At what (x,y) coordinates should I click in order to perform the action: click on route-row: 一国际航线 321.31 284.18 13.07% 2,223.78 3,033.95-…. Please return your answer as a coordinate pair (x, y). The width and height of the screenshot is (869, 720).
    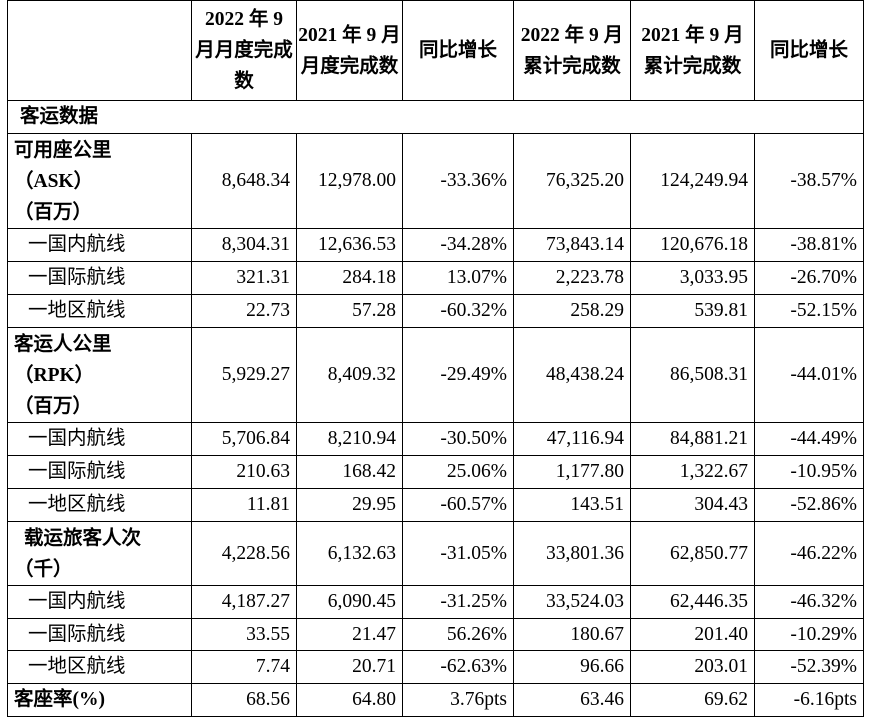
    Looking at the image, I should click on (435, 278).